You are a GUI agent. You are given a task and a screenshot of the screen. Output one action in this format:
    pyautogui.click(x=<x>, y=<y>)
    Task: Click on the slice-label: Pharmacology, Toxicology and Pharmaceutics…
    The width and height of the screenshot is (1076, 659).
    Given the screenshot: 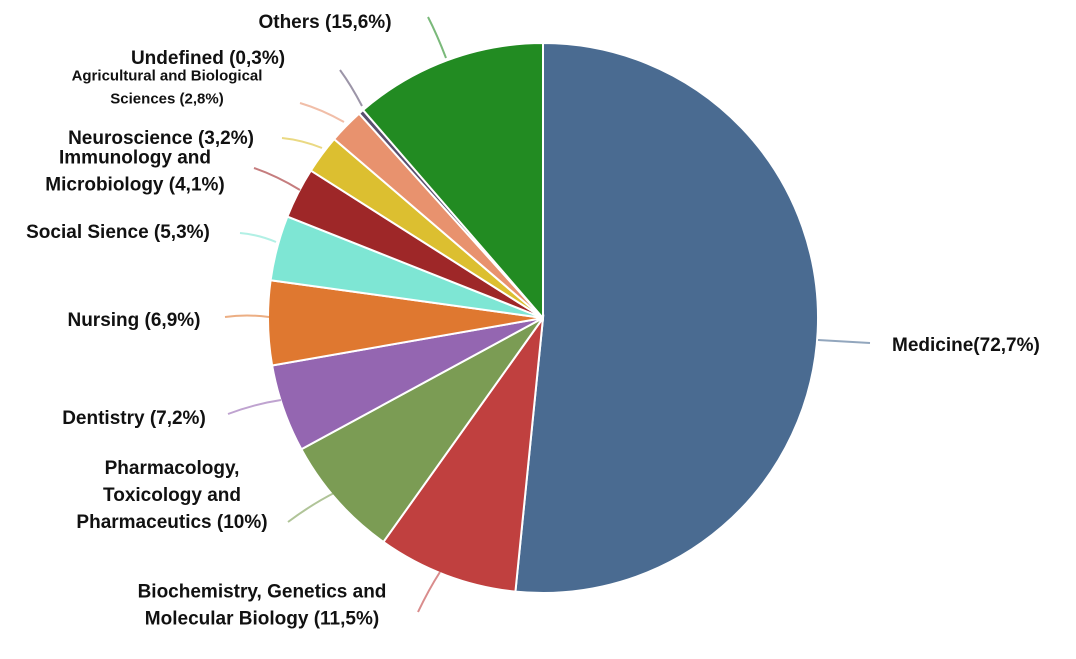 What is the action you would take?
    pyautogui.click(x=171, y=495)
    